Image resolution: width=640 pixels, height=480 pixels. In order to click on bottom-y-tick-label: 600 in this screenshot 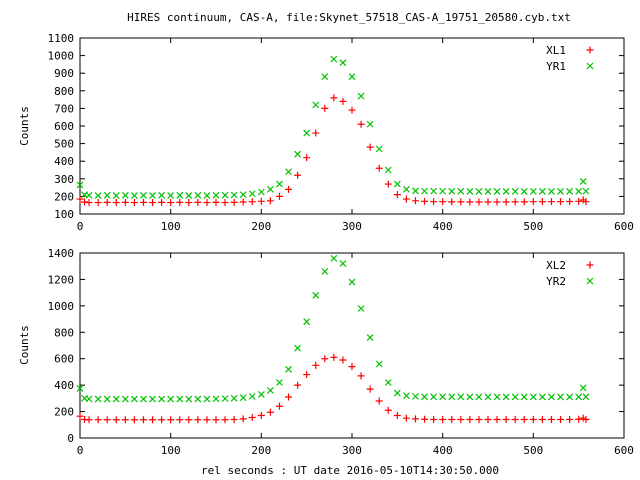, I will do `click(64, 359)`.